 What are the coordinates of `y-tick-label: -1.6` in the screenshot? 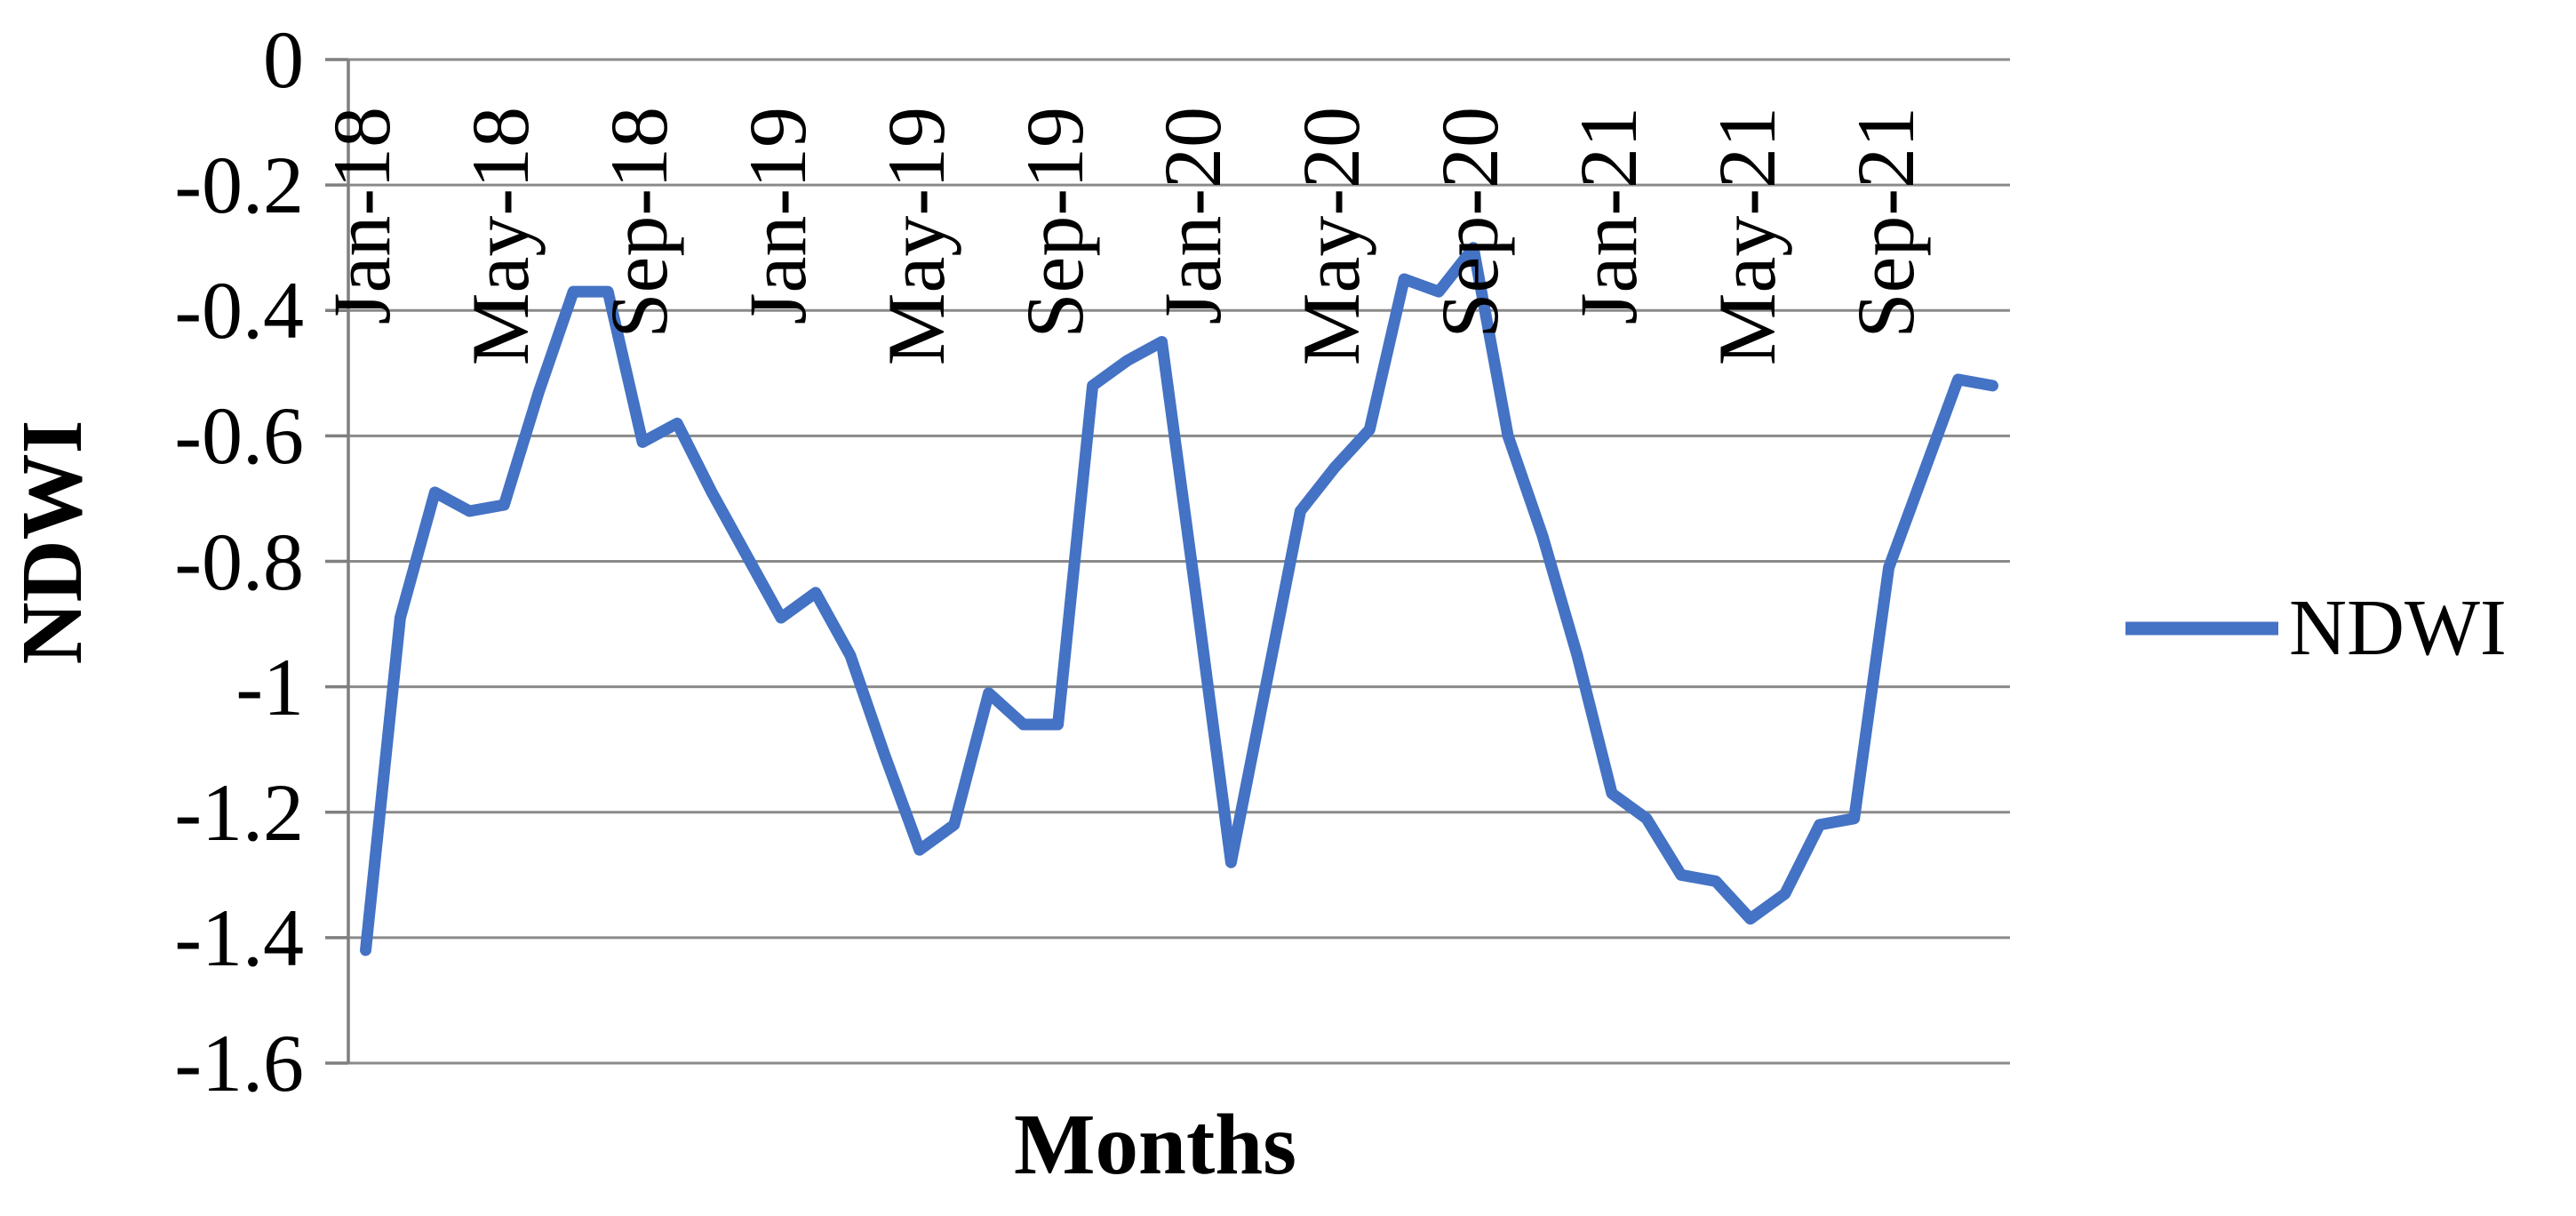 It's located at (239, 1063).